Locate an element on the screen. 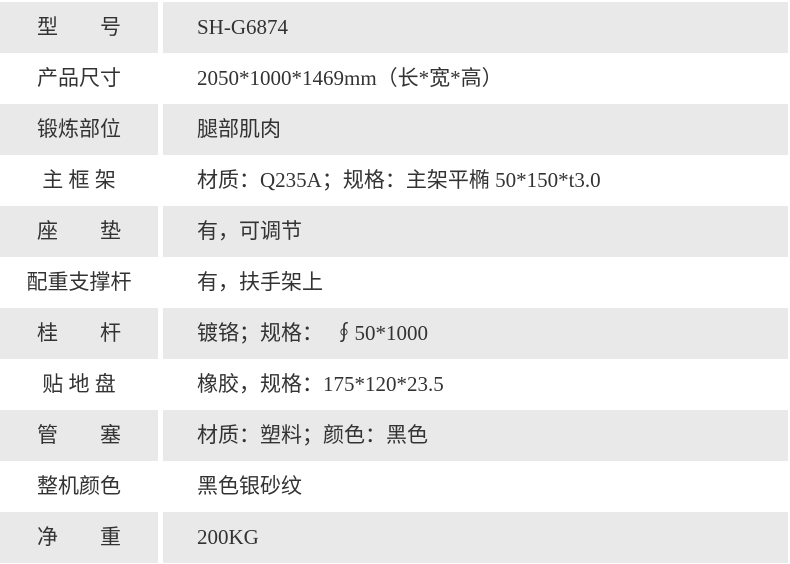 The width and height of the screenshot is (790, 564). table-row: 配重支撑杆 有，扶手架上 is located at coordinates (394, 282).